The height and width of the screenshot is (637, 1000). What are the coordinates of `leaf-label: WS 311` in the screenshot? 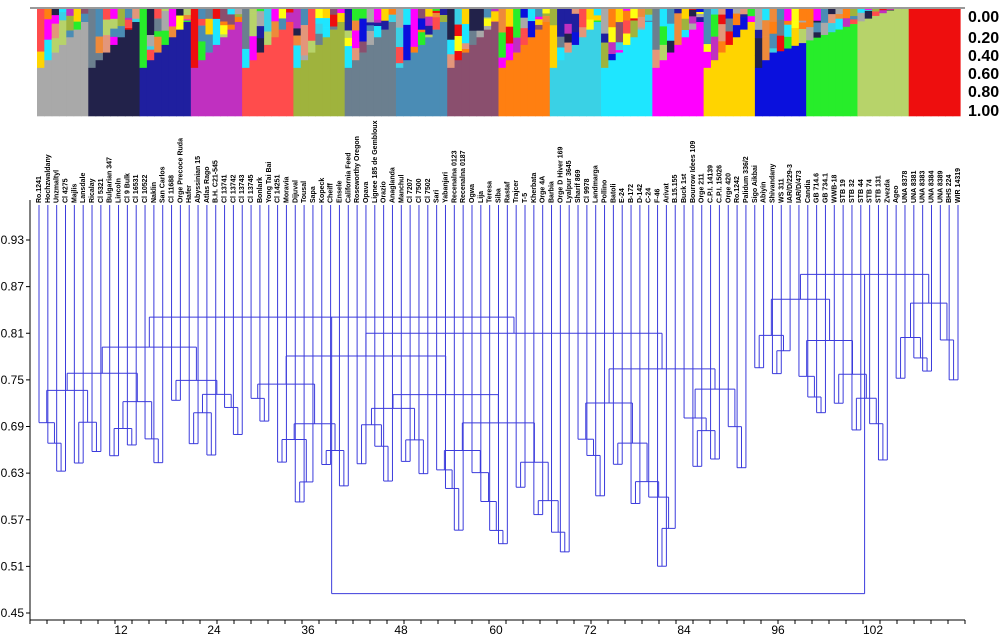 It's located at (781, 190).